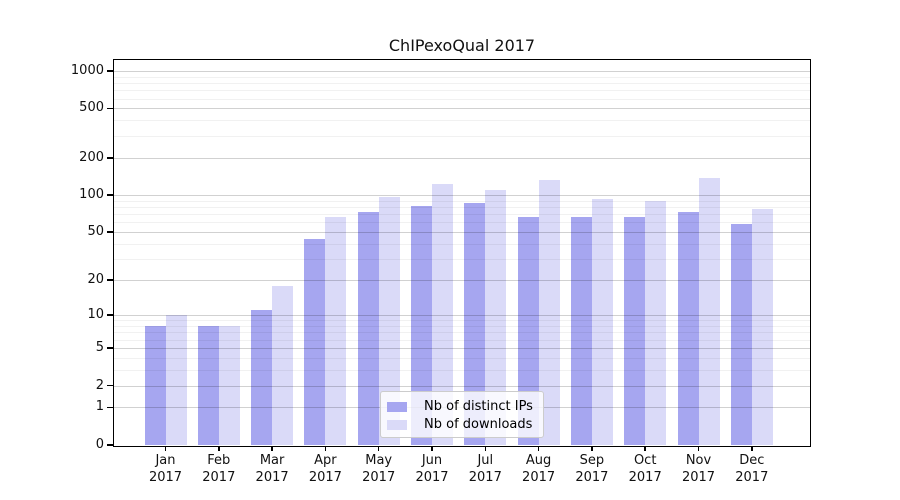 The height and width of the screenshot is (500, 900). What do you see at coordinates (99, 407) in the screenshot?
I see `y-tick-label-1: 1` at bounding box center [99, 407].